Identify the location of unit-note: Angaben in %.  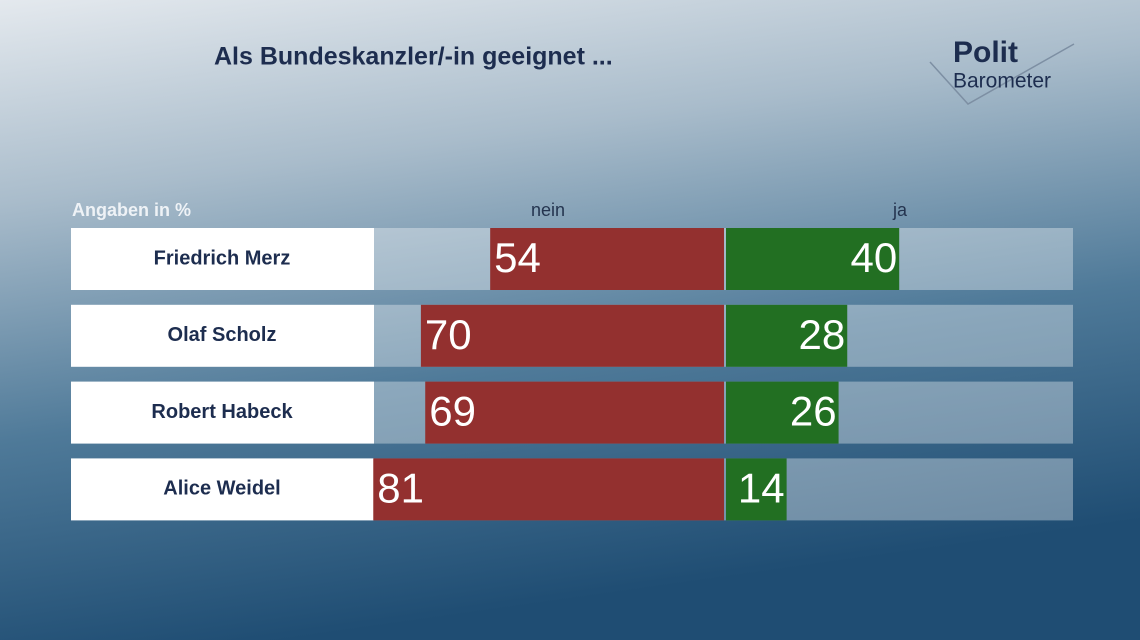
(131, 210).